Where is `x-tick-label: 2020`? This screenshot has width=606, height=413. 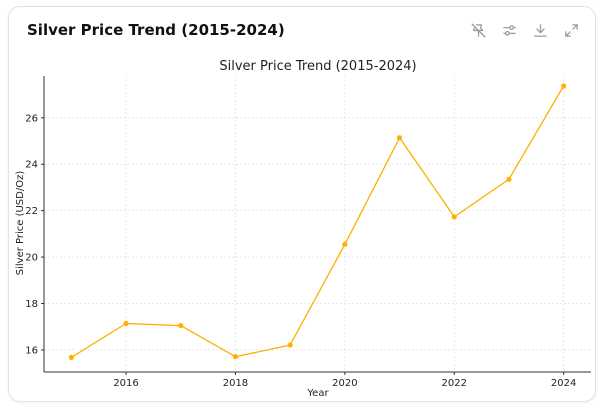
x-tick-label: 2020 is located at coordinates (344, 383).